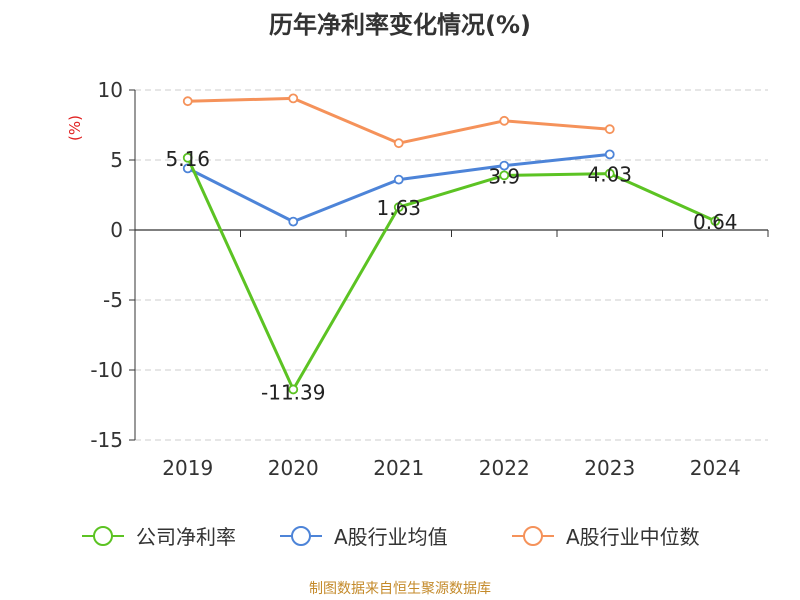 The height and width of the screenshot is (600, 800). I want to click on y-axis-label: (%), so click(75, 128).